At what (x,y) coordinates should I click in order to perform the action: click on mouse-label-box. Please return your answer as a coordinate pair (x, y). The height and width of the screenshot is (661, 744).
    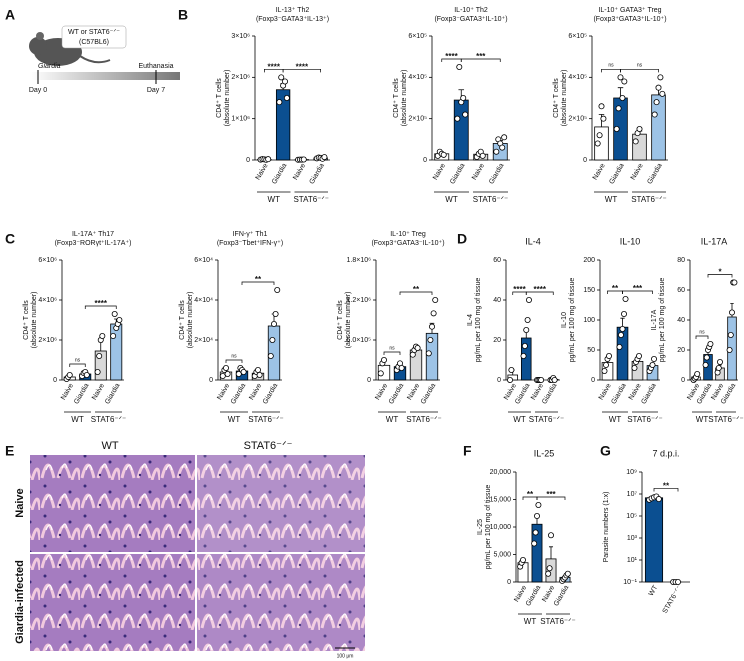
    Looking at the image, I should click on (94, 37).